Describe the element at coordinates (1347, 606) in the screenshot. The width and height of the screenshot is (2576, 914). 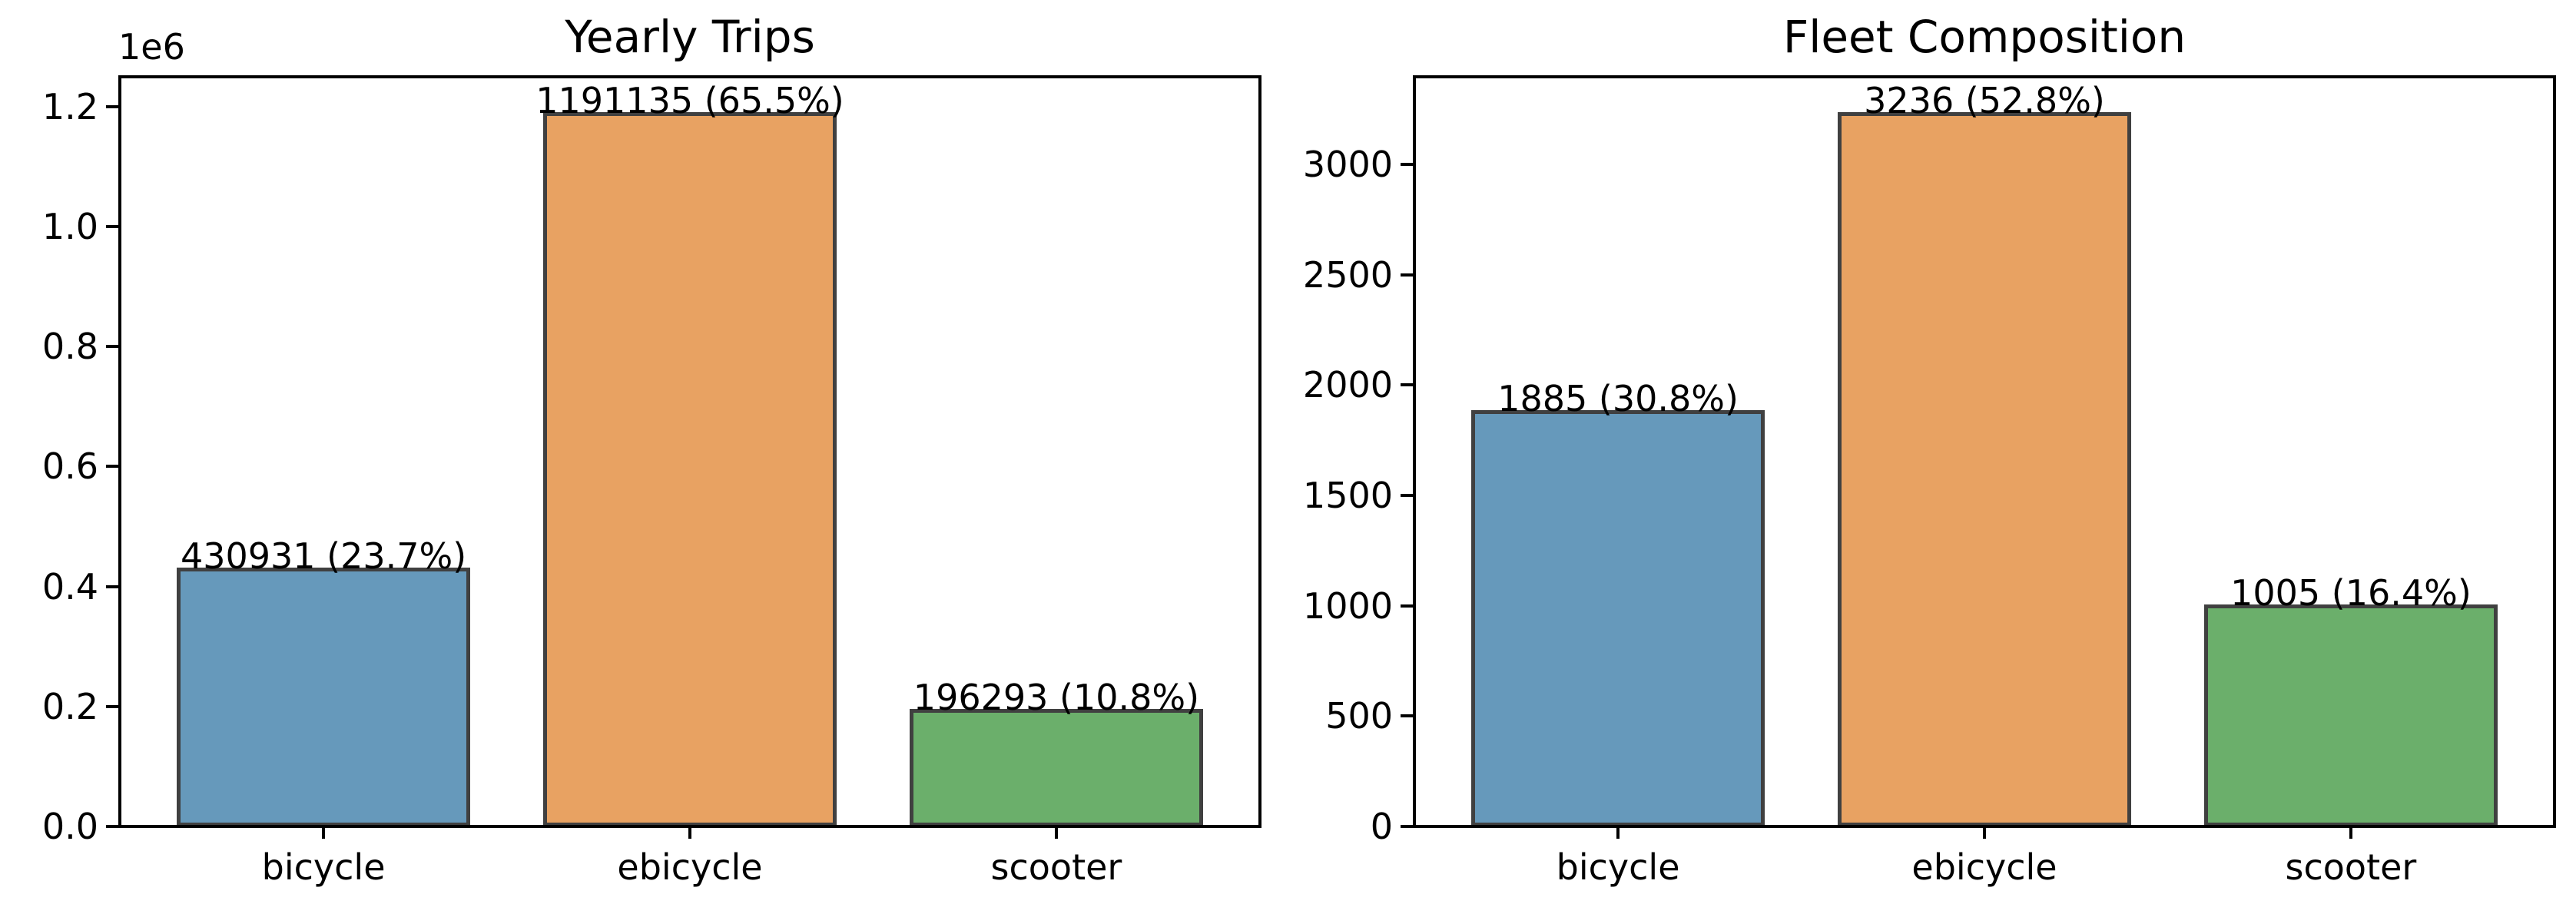
I see `y-tick-label: 1000` at that location.